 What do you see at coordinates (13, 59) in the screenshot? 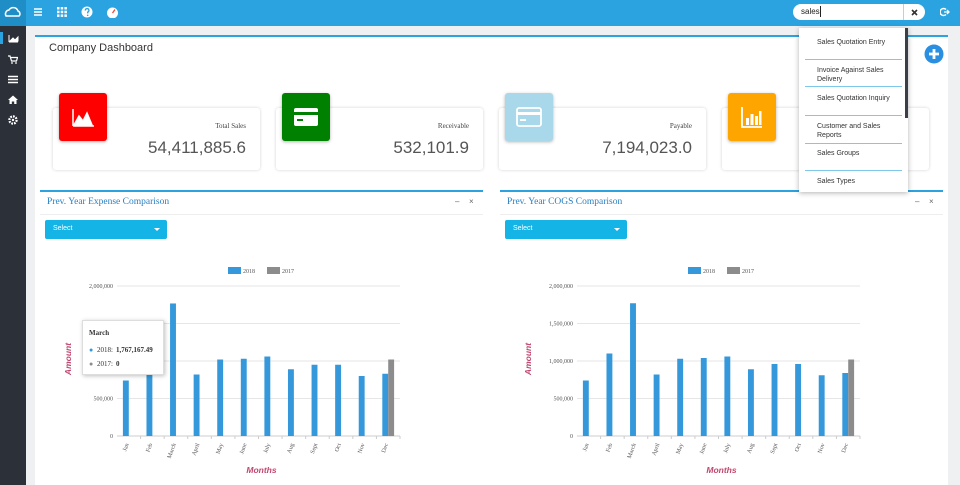
I see `nav-sales` at bounding box center [13, 59].